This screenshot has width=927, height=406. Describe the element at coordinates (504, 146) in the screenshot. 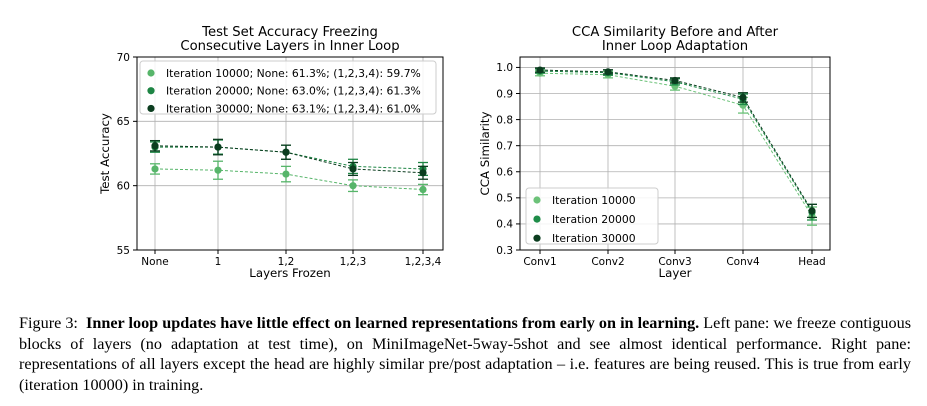

I see `y-tick-label: 0.7` at that location.